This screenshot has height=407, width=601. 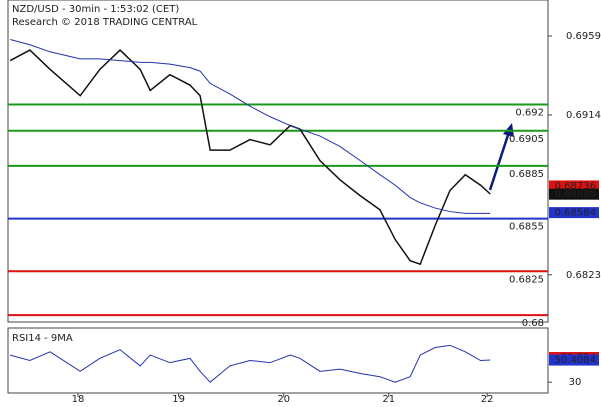 I want to click on y-tick-label: 0.6823, so click(x=583, y=275).